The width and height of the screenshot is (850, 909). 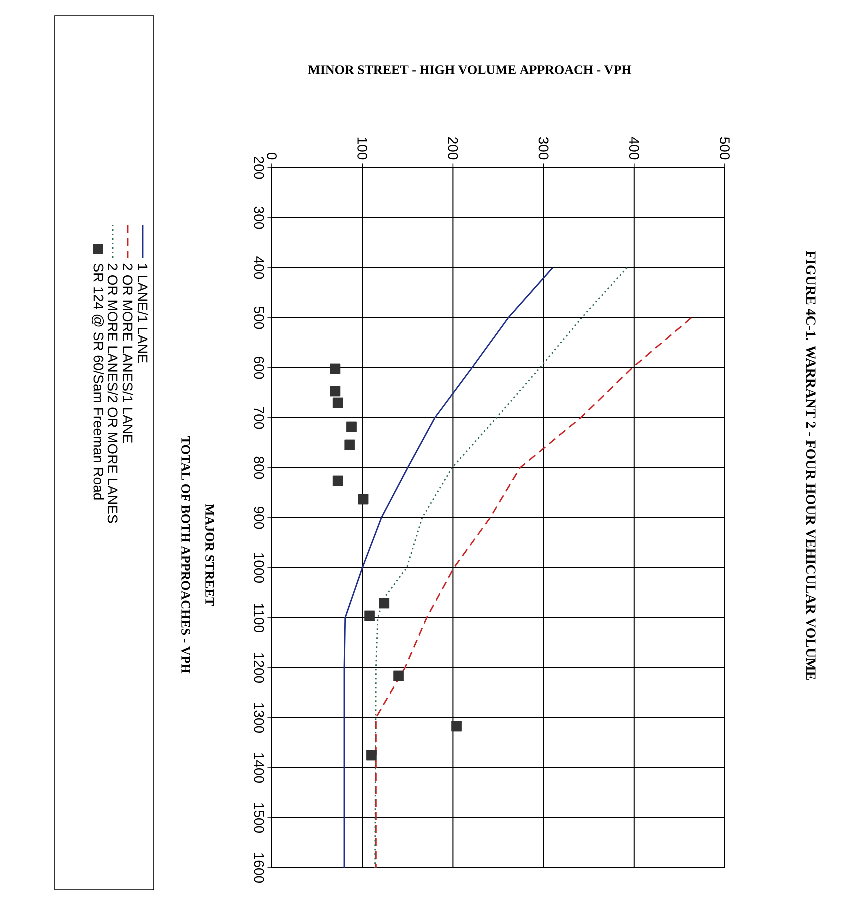 What do you see at coordinates (259, 668) in the screenshot?
I see `y-tick-label: 1200` at bounding box center [259, 668].